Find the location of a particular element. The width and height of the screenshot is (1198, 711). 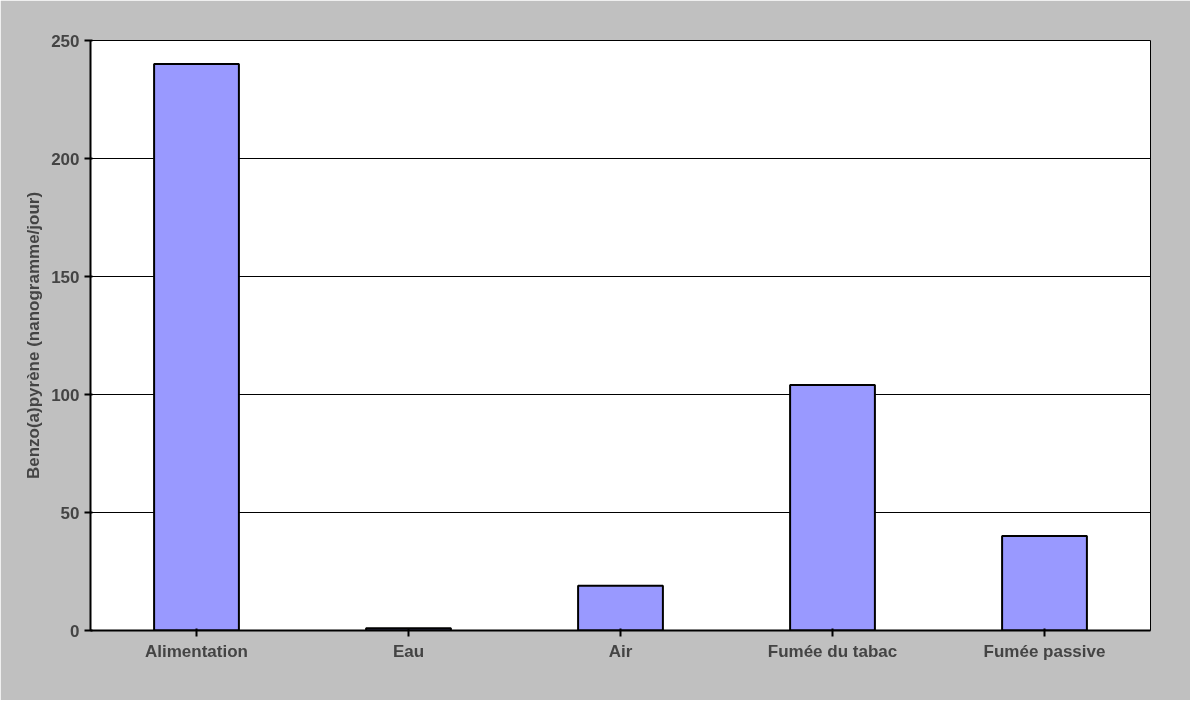

x-tick-label: Fumée du tabac is located at coordinates (832, 651).